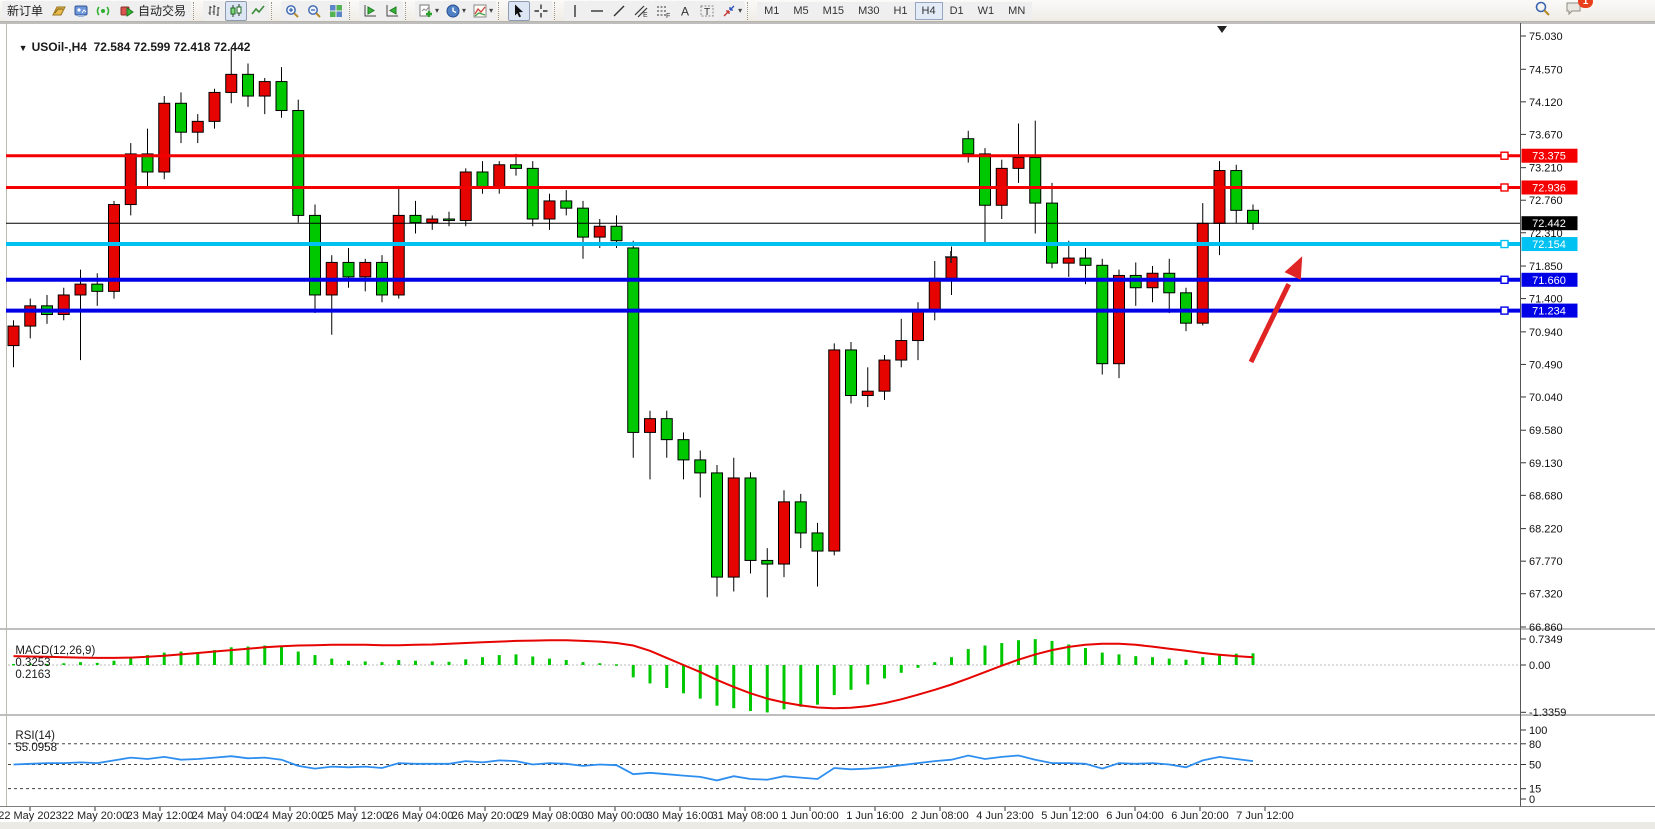 The height and width of the screenshot is (829, 1655). What do you see at coordinates (615, 816) in the screenshot?
I see `date-axis-label: 30 May 00:00` at bounding box center [615, 816].